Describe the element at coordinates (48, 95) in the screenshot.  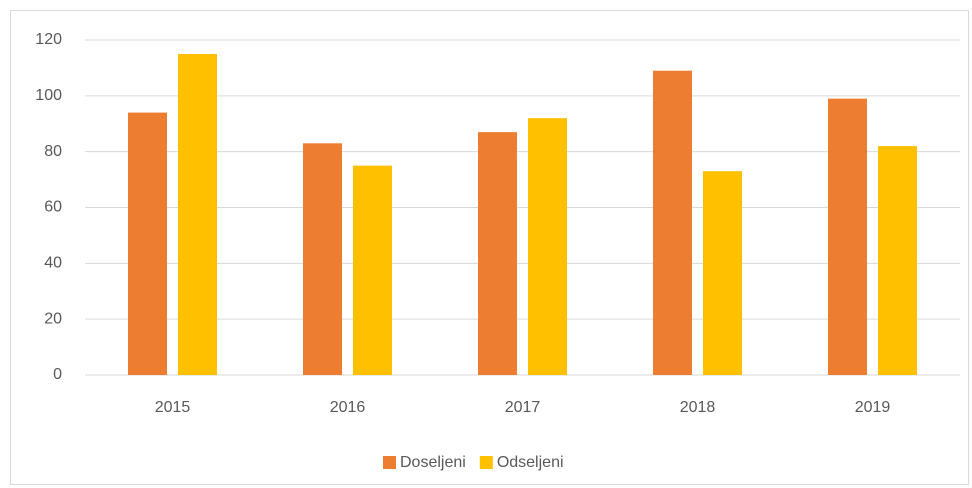
I see `y-tick-label: 100` at that location.